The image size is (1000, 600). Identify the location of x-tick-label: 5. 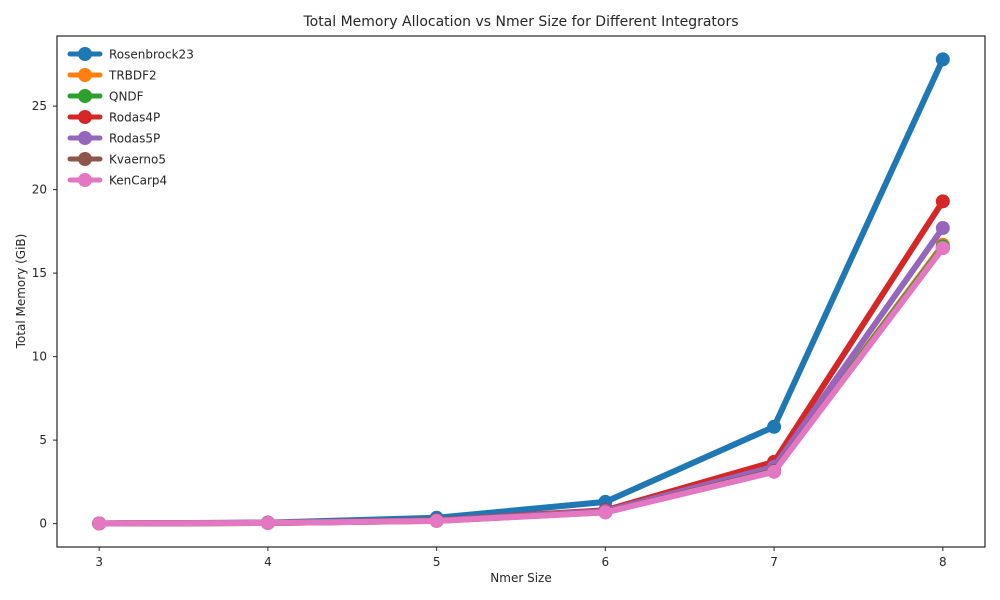
(437, 562).